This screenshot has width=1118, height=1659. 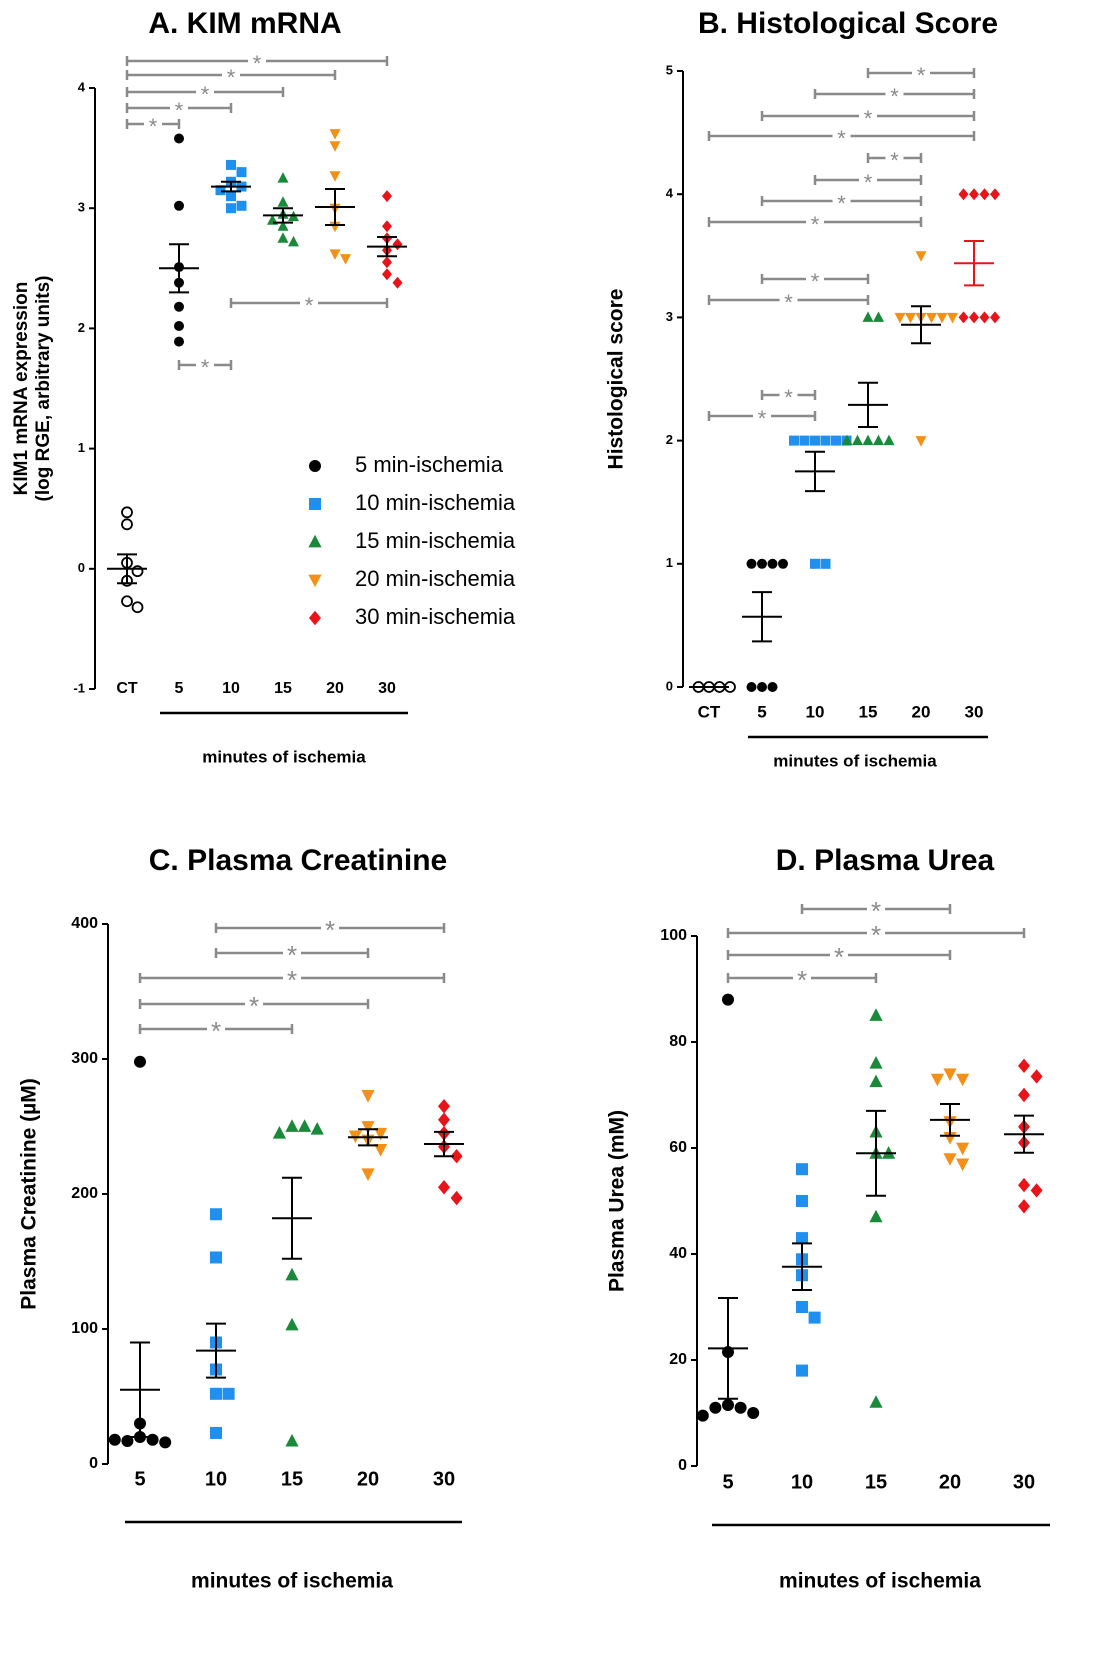 What do you see at coordinates (244, 23) in the screenshot?
I see `chart-title: A. KIM mRNA` at bounding box center [244, 23].